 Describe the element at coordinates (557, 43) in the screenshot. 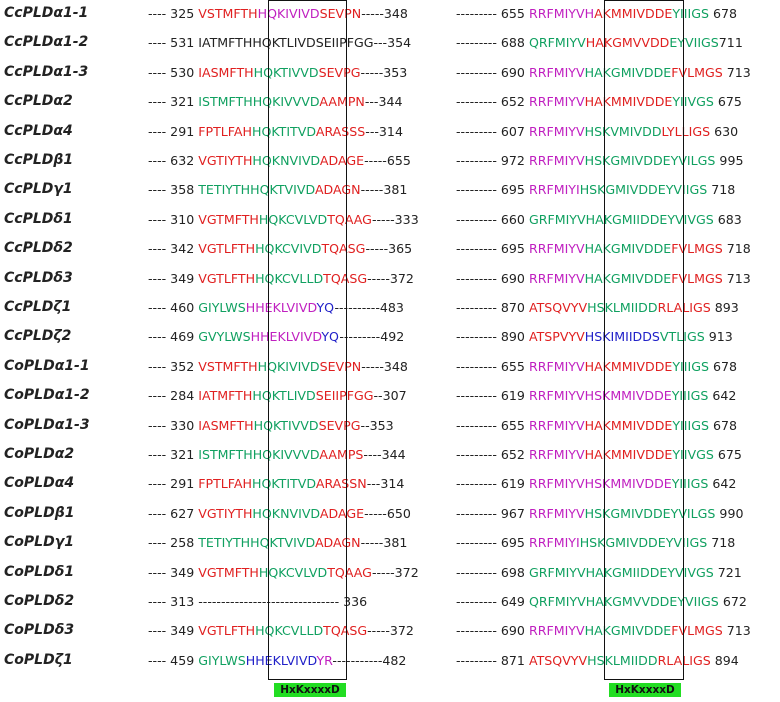

I see `residue-segment: QRFMIYV` at that location.